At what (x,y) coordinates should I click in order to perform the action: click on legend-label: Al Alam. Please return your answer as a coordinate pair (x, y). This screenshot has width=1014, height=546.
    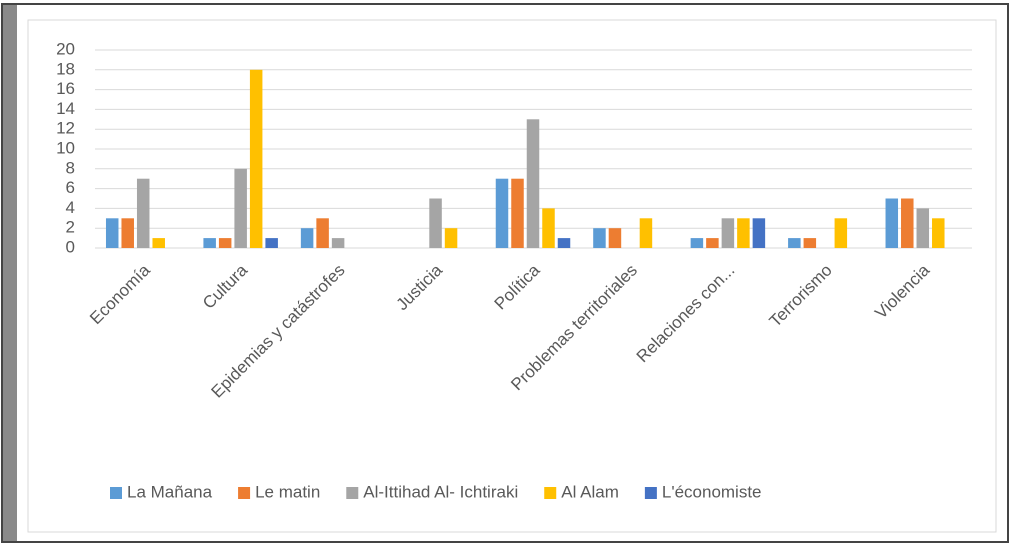
    Looking at the image, I should click on (590, 491).